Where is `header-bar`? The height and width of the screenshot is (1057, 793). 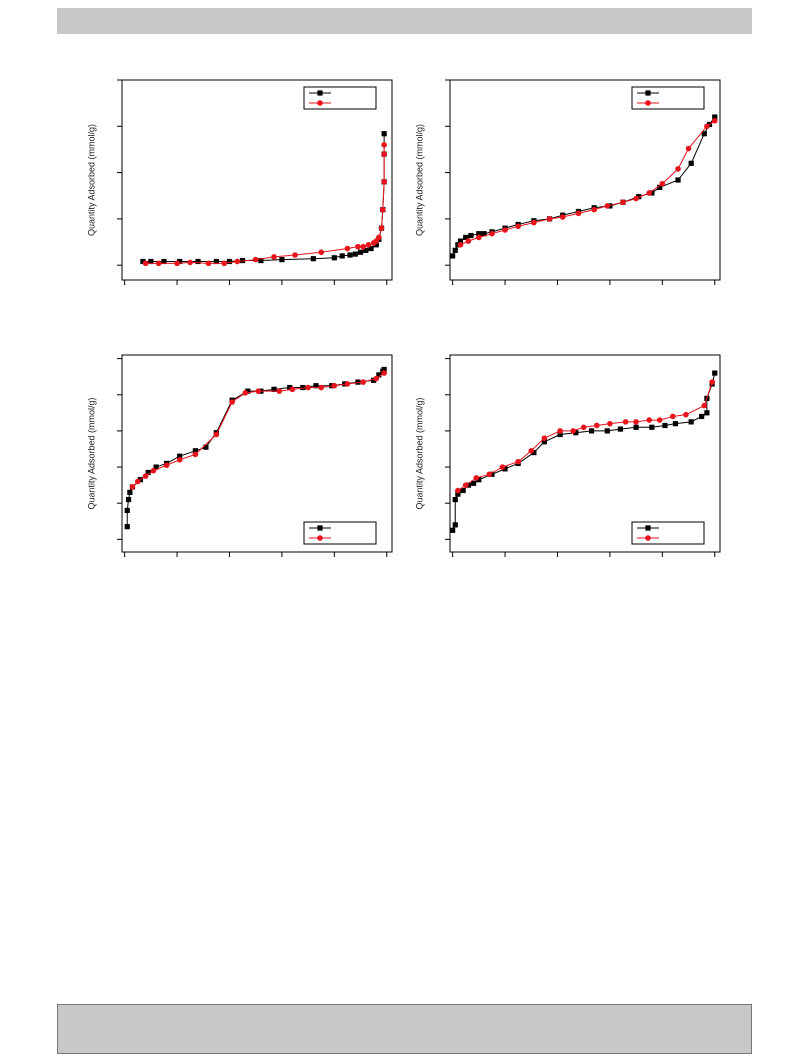
header-bar is located at coordinates (404, 21).